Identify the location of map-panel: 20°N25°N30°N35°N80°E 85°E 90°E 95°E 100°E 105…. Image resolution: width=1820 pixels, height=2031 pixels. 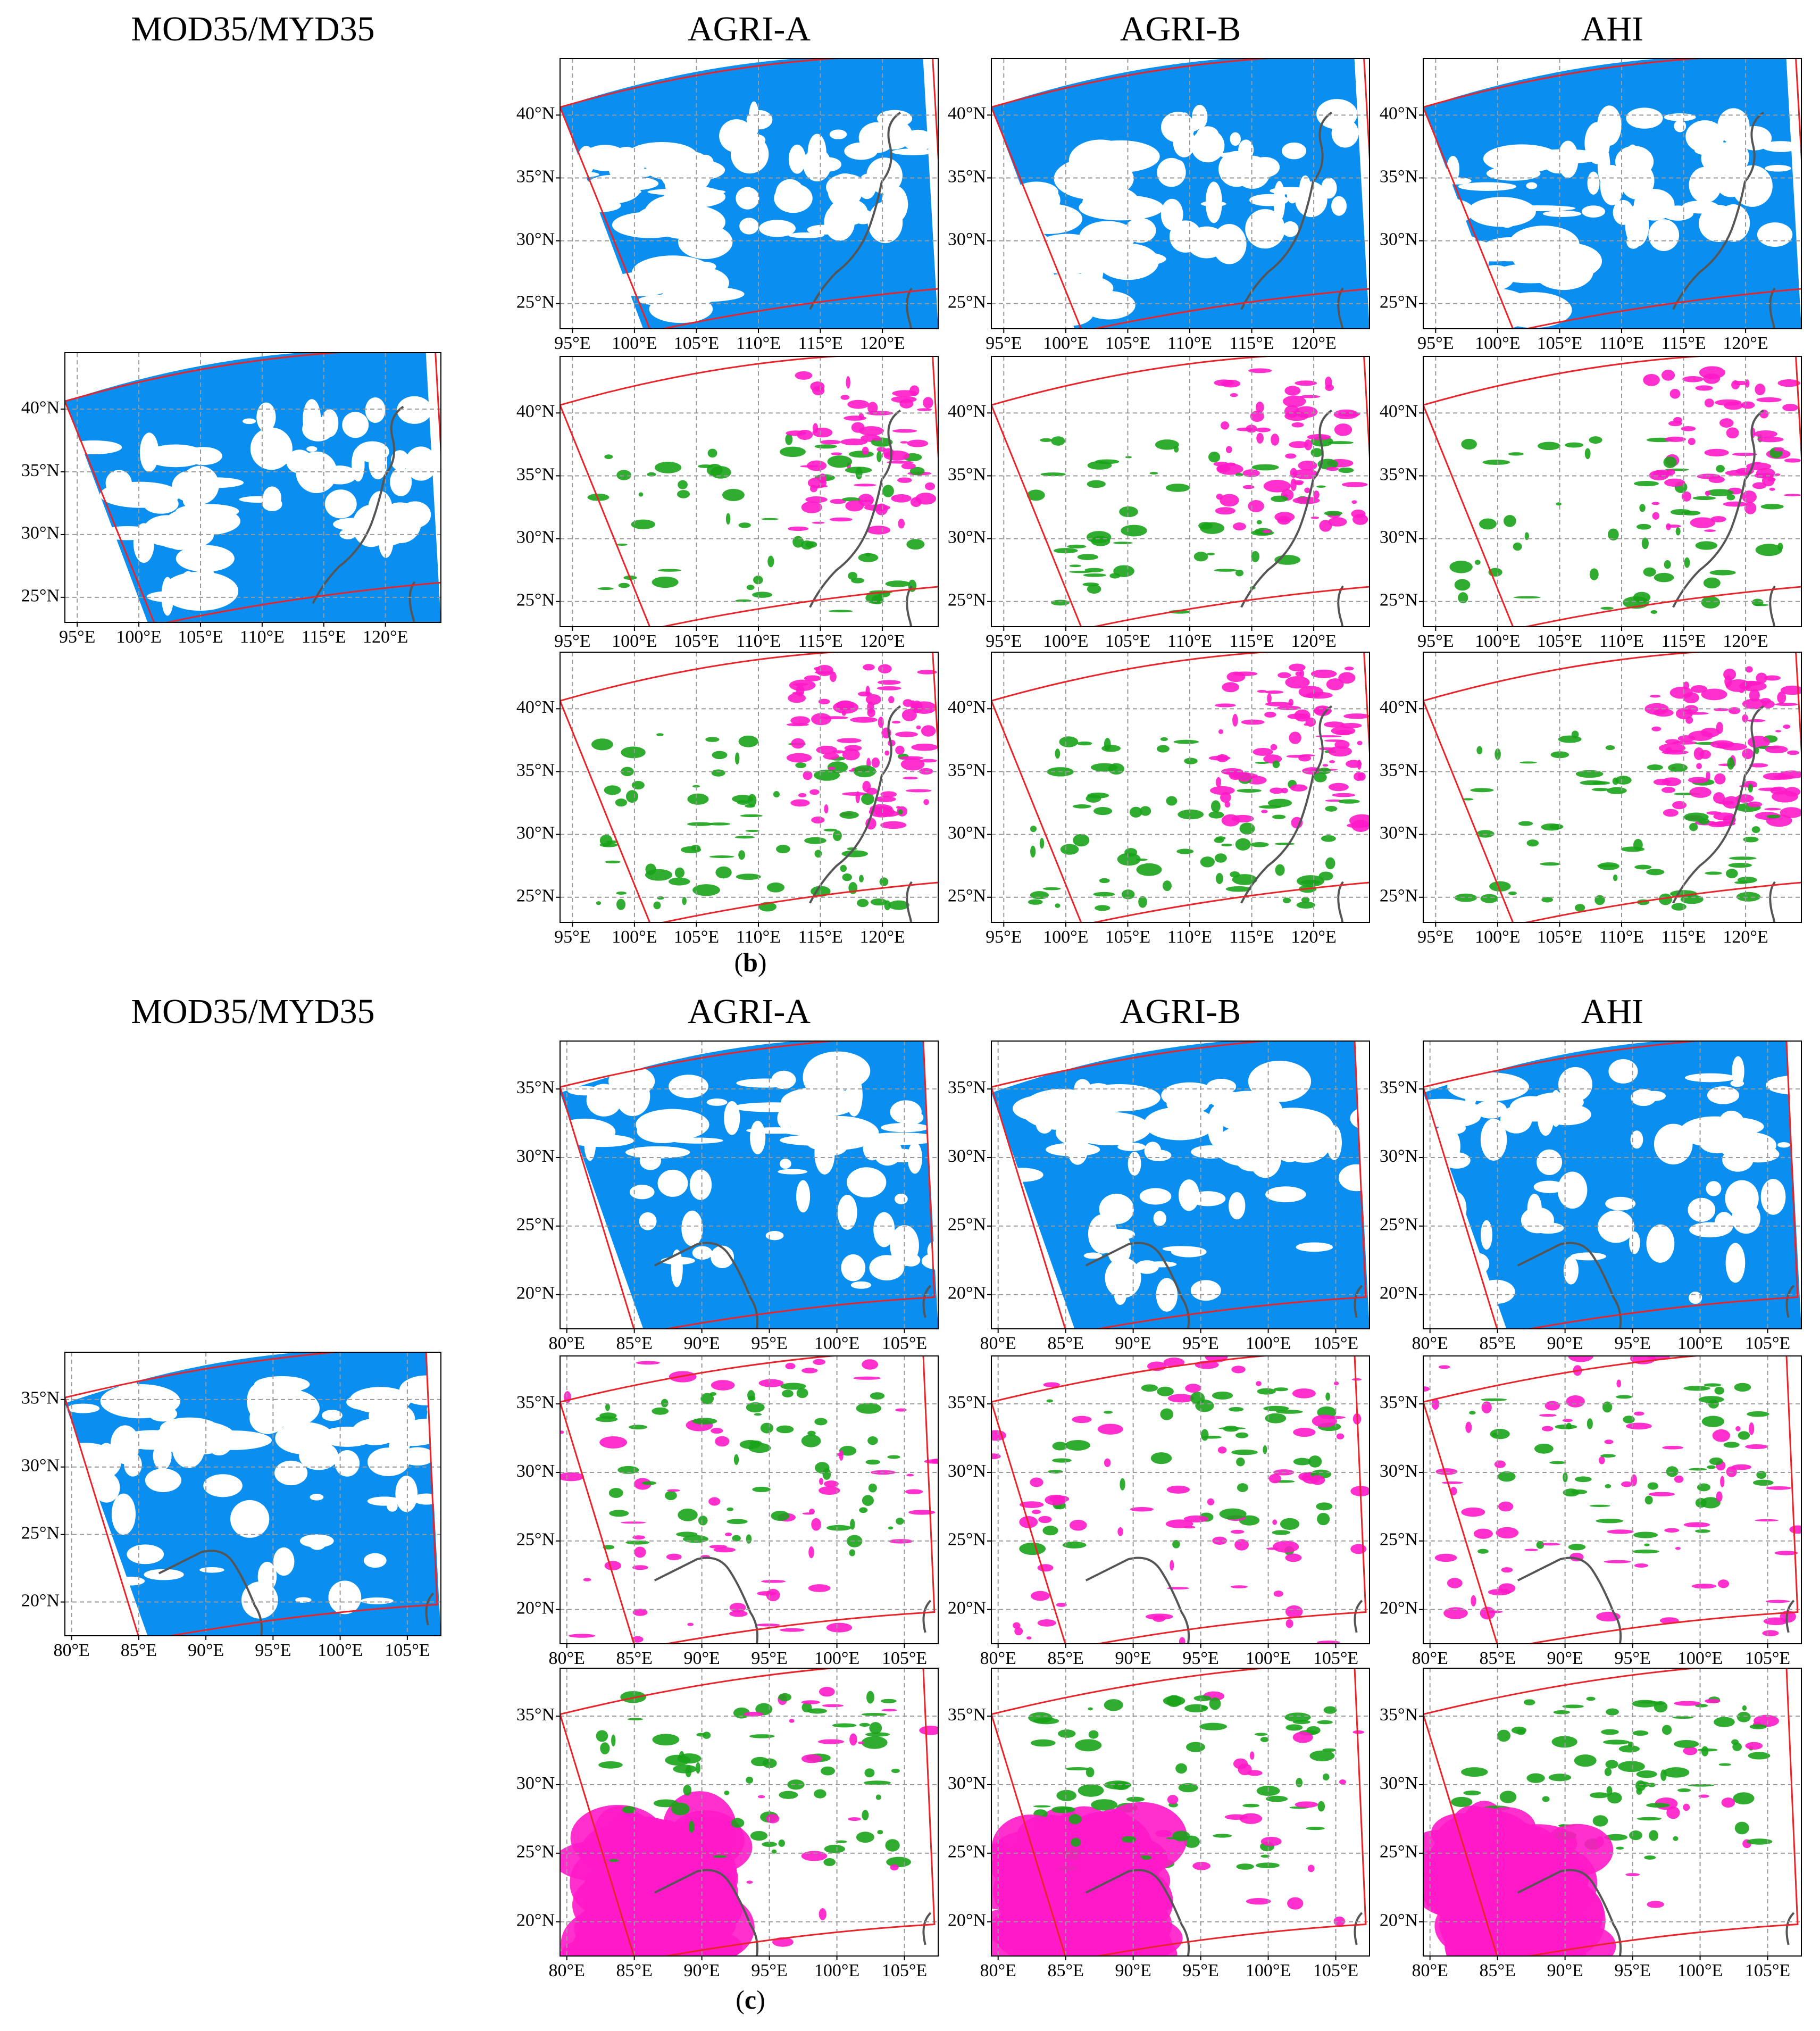
(727, 1824).